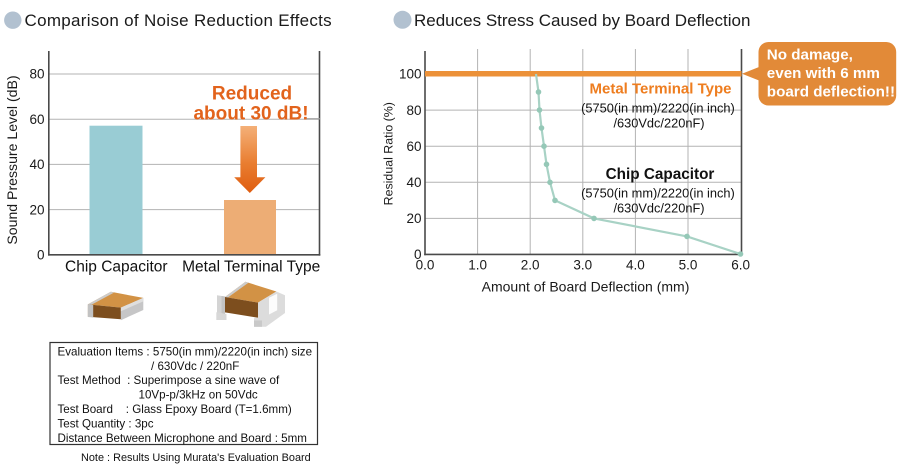 The image size is (898, 472). I want to click on svg-text: Reduced, so click(252, 94).